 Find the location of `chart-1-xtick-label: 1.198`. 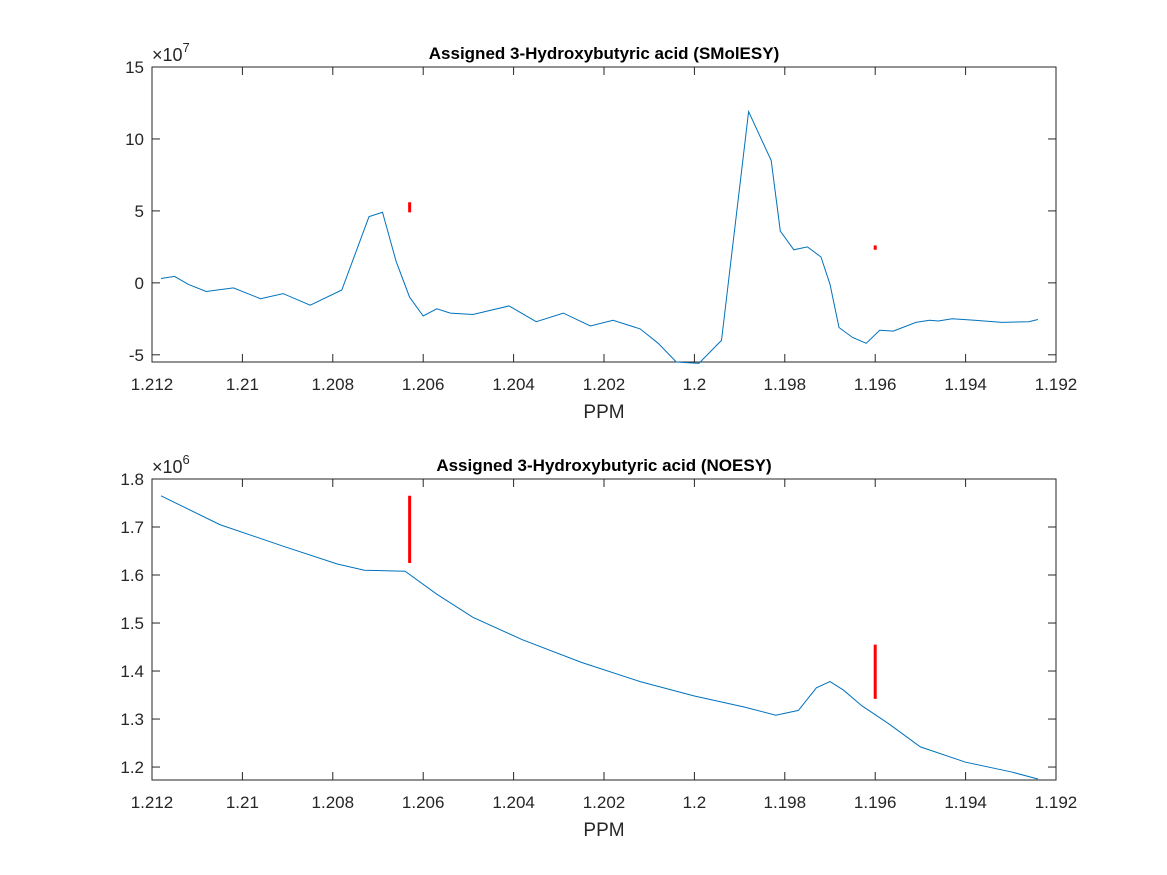

chart-1-xtick-label: 1.198 is located at coordinates (785, 802).